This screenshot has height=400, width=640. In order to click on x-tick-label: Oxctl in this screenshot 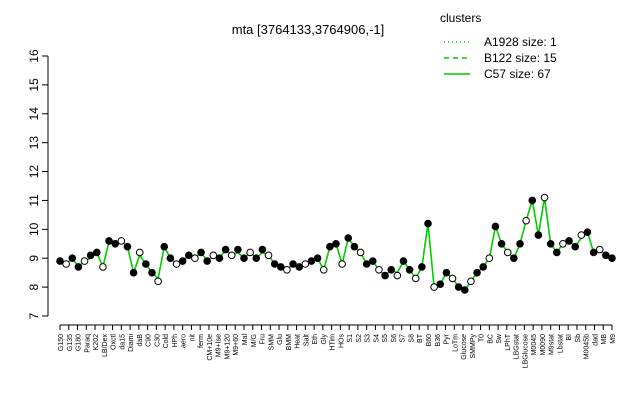, I will do `click(114, 342)`.